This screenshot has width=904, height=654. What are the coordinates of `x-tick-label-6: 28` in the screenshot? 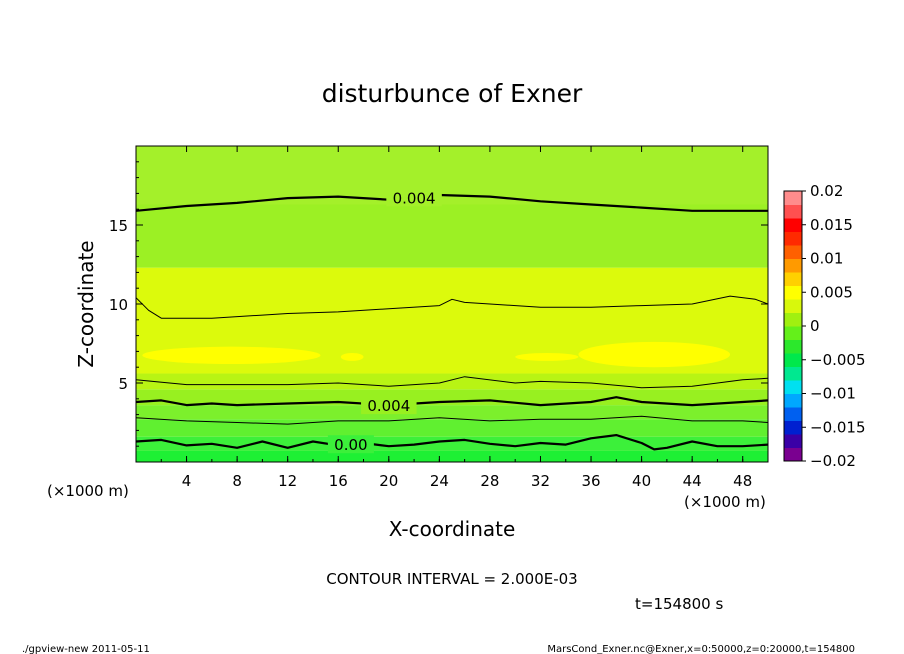 It's located at (489, 481).